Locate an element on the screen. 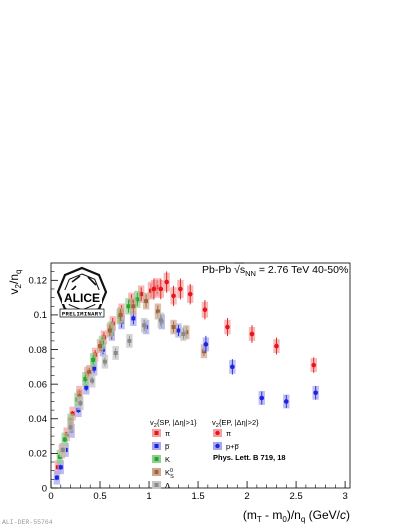 Image resolution: width=407 pixels, height=527 pixels. x-tick-label: 3 is located at coordinates (344, 496).